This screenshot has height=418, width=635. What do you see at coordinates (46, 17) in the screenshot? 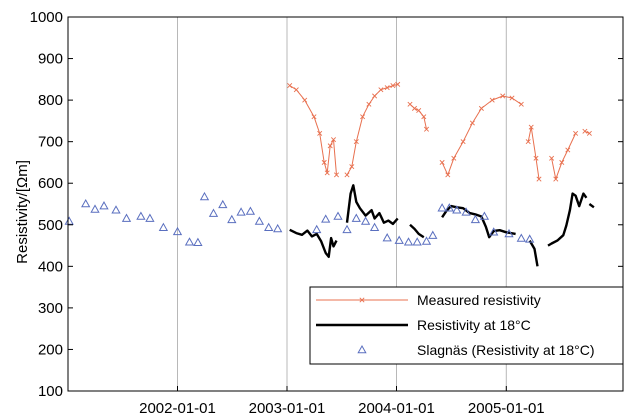
I see `y-tick-label: 1000` at bounding box center [46, 17].